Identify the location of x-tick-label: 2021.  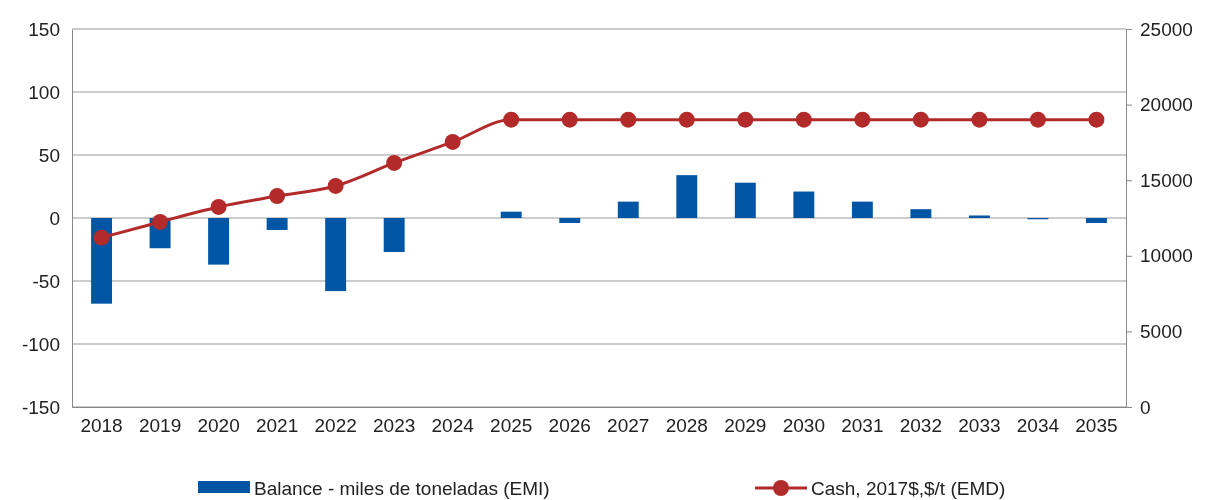
(277, 426).